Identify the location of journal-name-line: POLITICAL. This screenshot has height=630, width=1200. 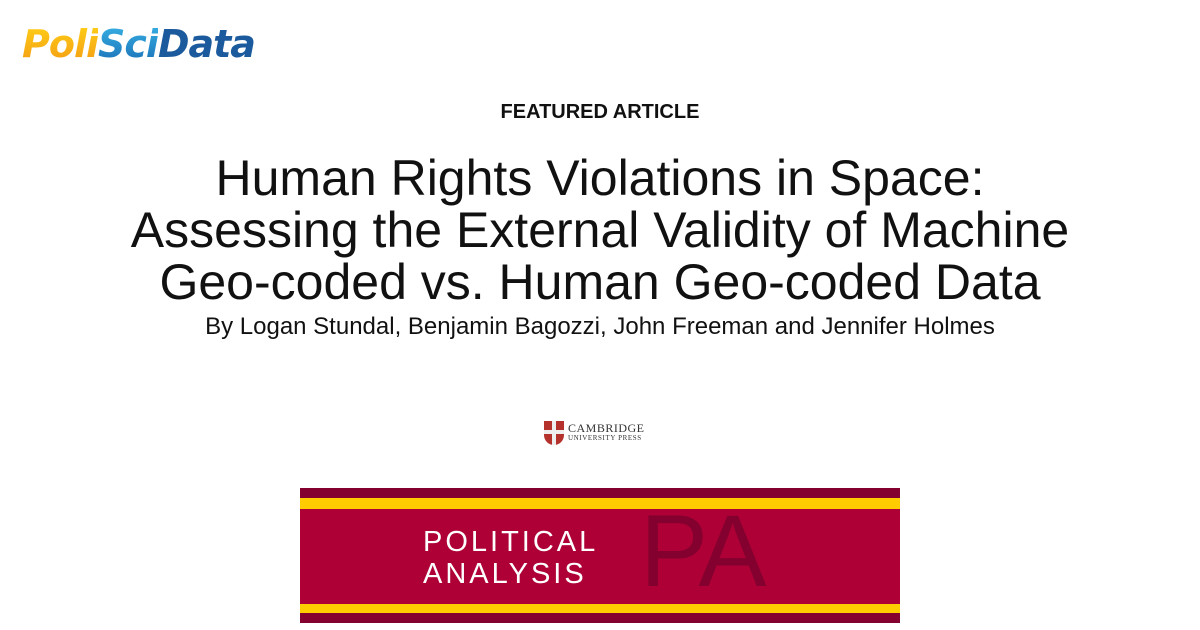
(511, 542).